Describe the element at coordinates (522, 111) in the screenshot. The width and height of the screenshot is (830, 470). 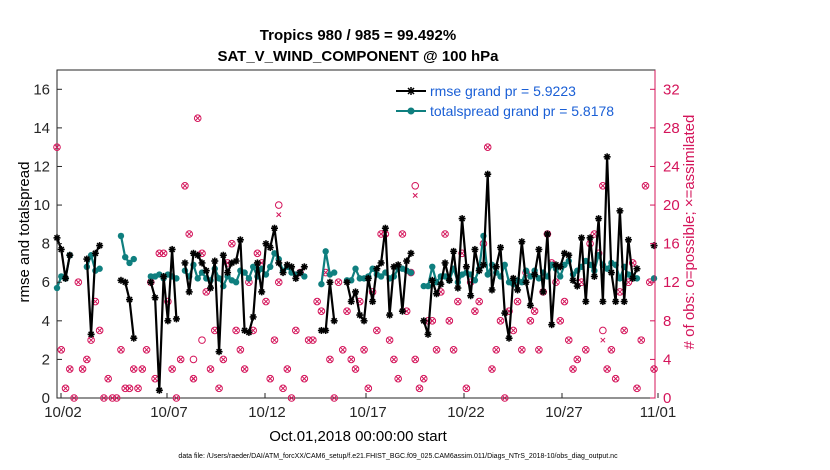
I see `legend-spread-label: totalspread grand pr = 5.8178` at that location.